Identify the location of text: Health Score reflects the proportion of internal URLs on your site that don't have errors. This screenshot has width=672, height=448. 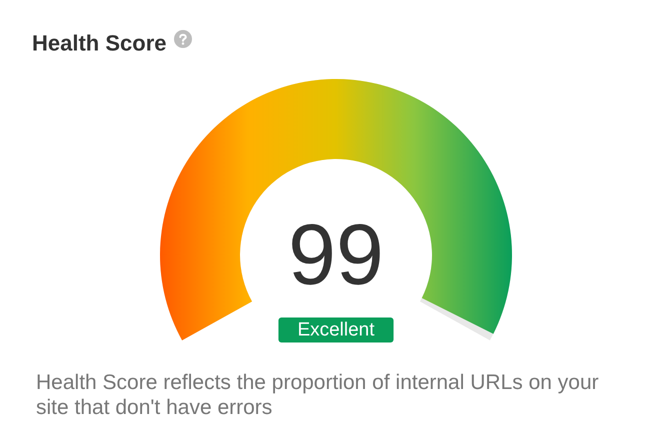
(320, 395).